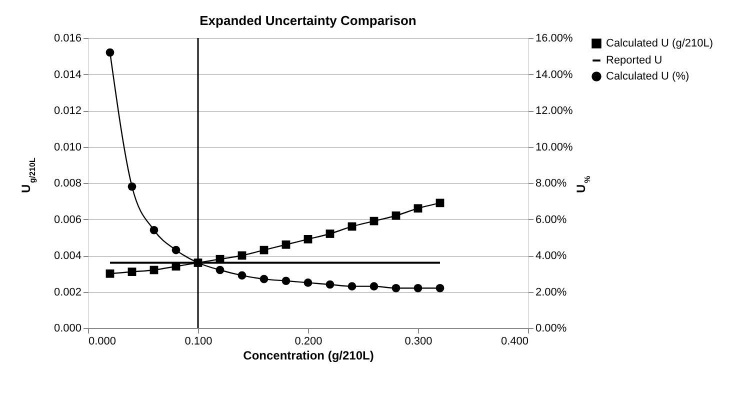  I want to click on legend-label: Reported U, so click(634, 60).